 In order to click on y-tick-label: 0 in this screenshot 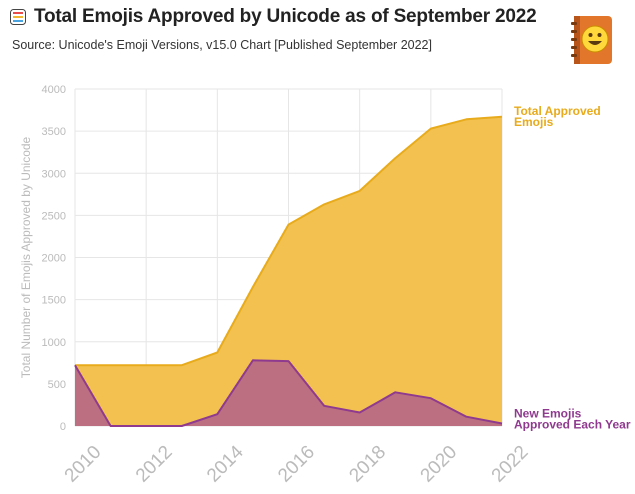, I will do `click(63, 427)`.